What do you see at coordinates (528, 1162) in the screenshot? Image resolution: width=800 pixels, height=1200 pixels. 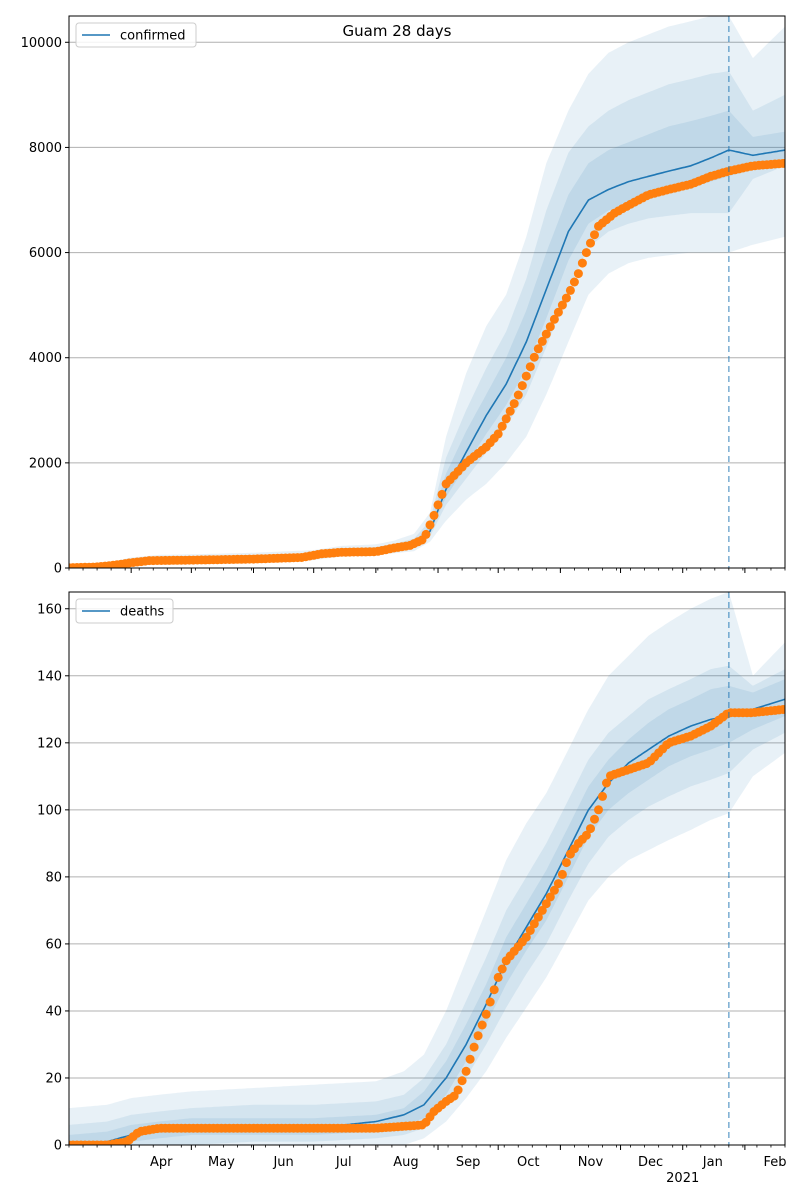 I see `x-tick-label: Oct` at bounding box center [528, 1162].